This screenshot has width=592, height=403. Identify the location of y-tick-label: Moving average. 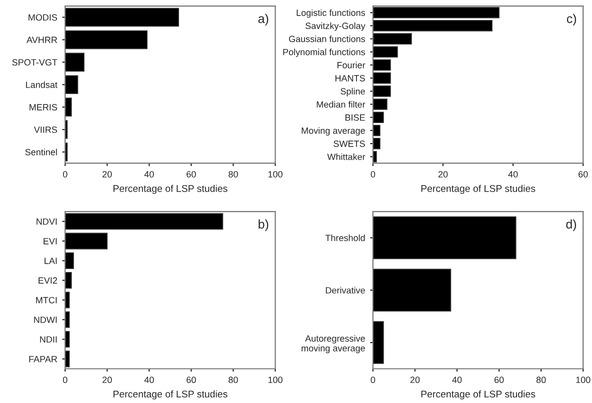
(333, 131).